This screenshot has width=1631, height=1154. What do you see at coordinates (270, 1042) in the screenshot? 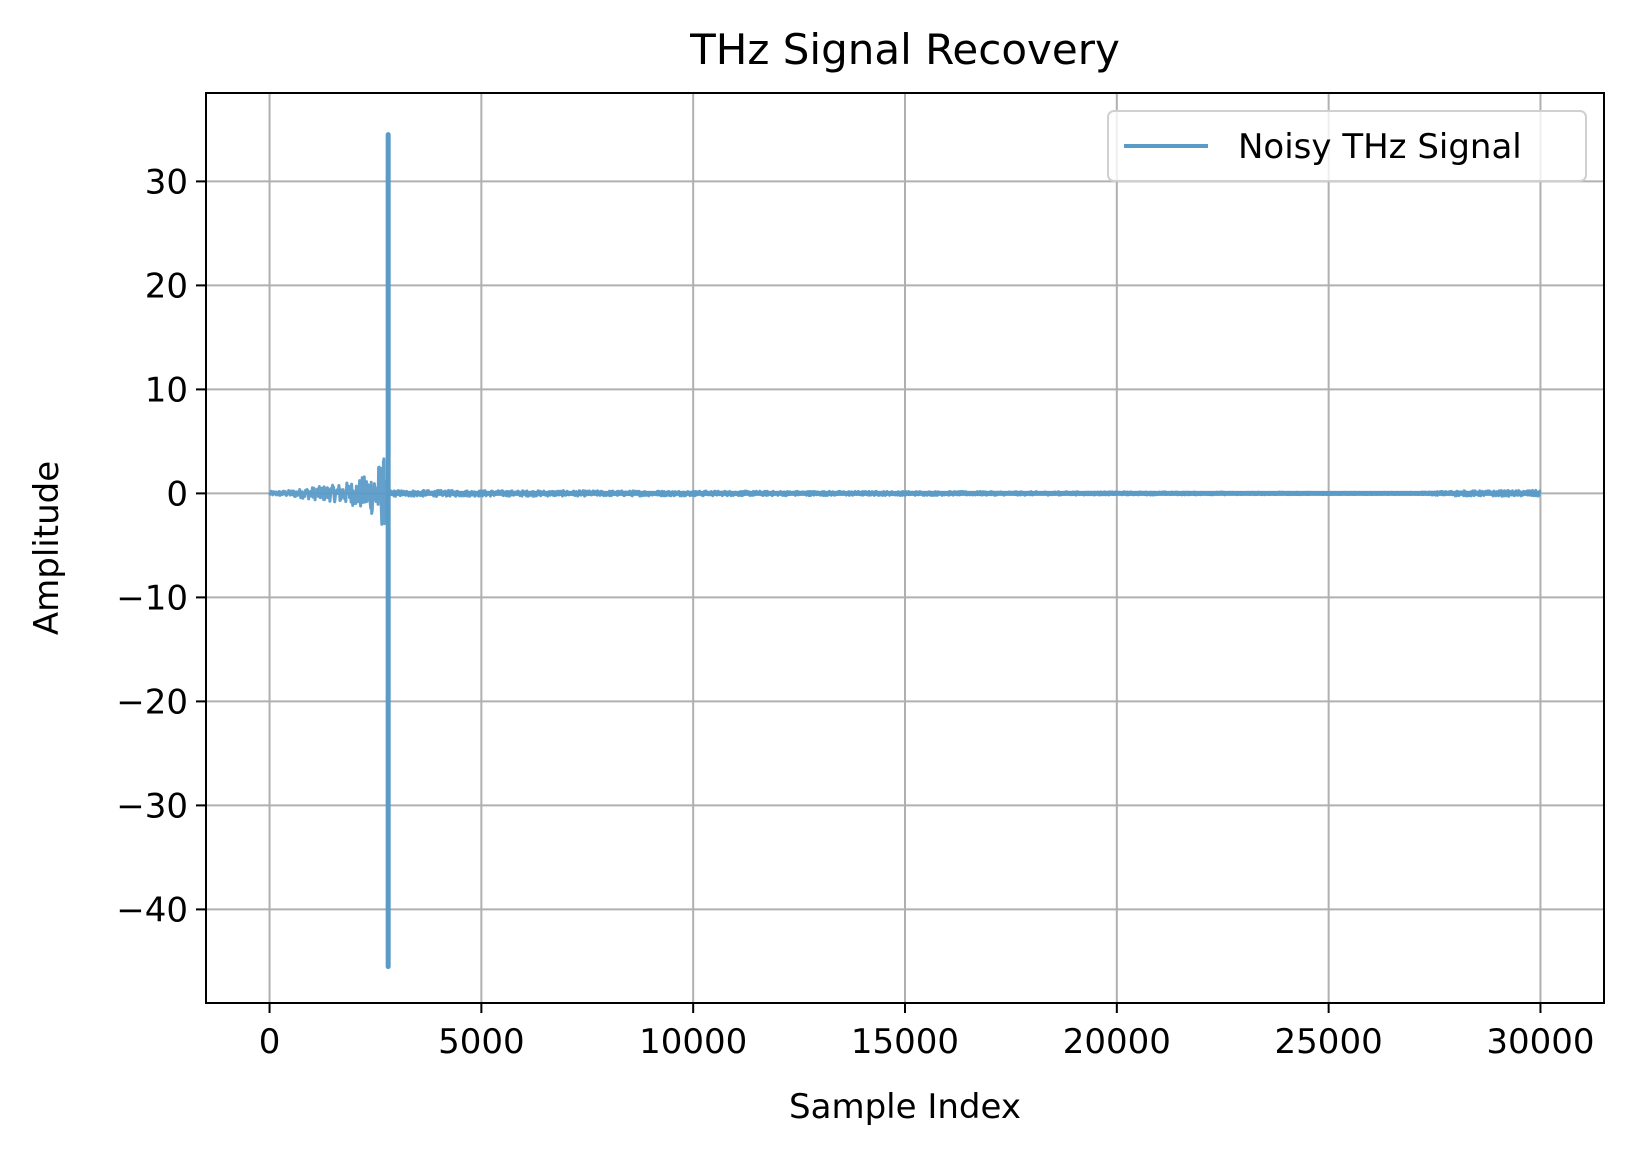
I see `x-tick-label: 0` at bounding box center [270, 1042].